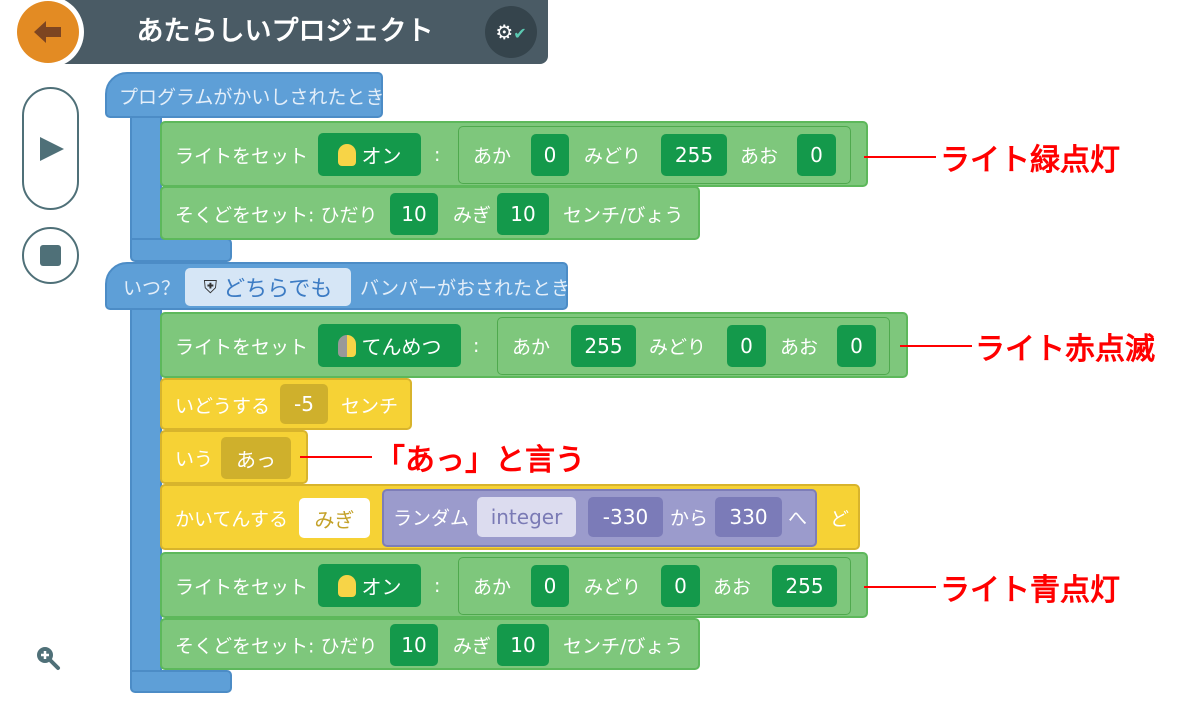 This screenshot has height=702, width=1200. What do you see at coordinates (689, 518) in the screenshot?
I see `from-label: から` at bounding box center [689, 518].